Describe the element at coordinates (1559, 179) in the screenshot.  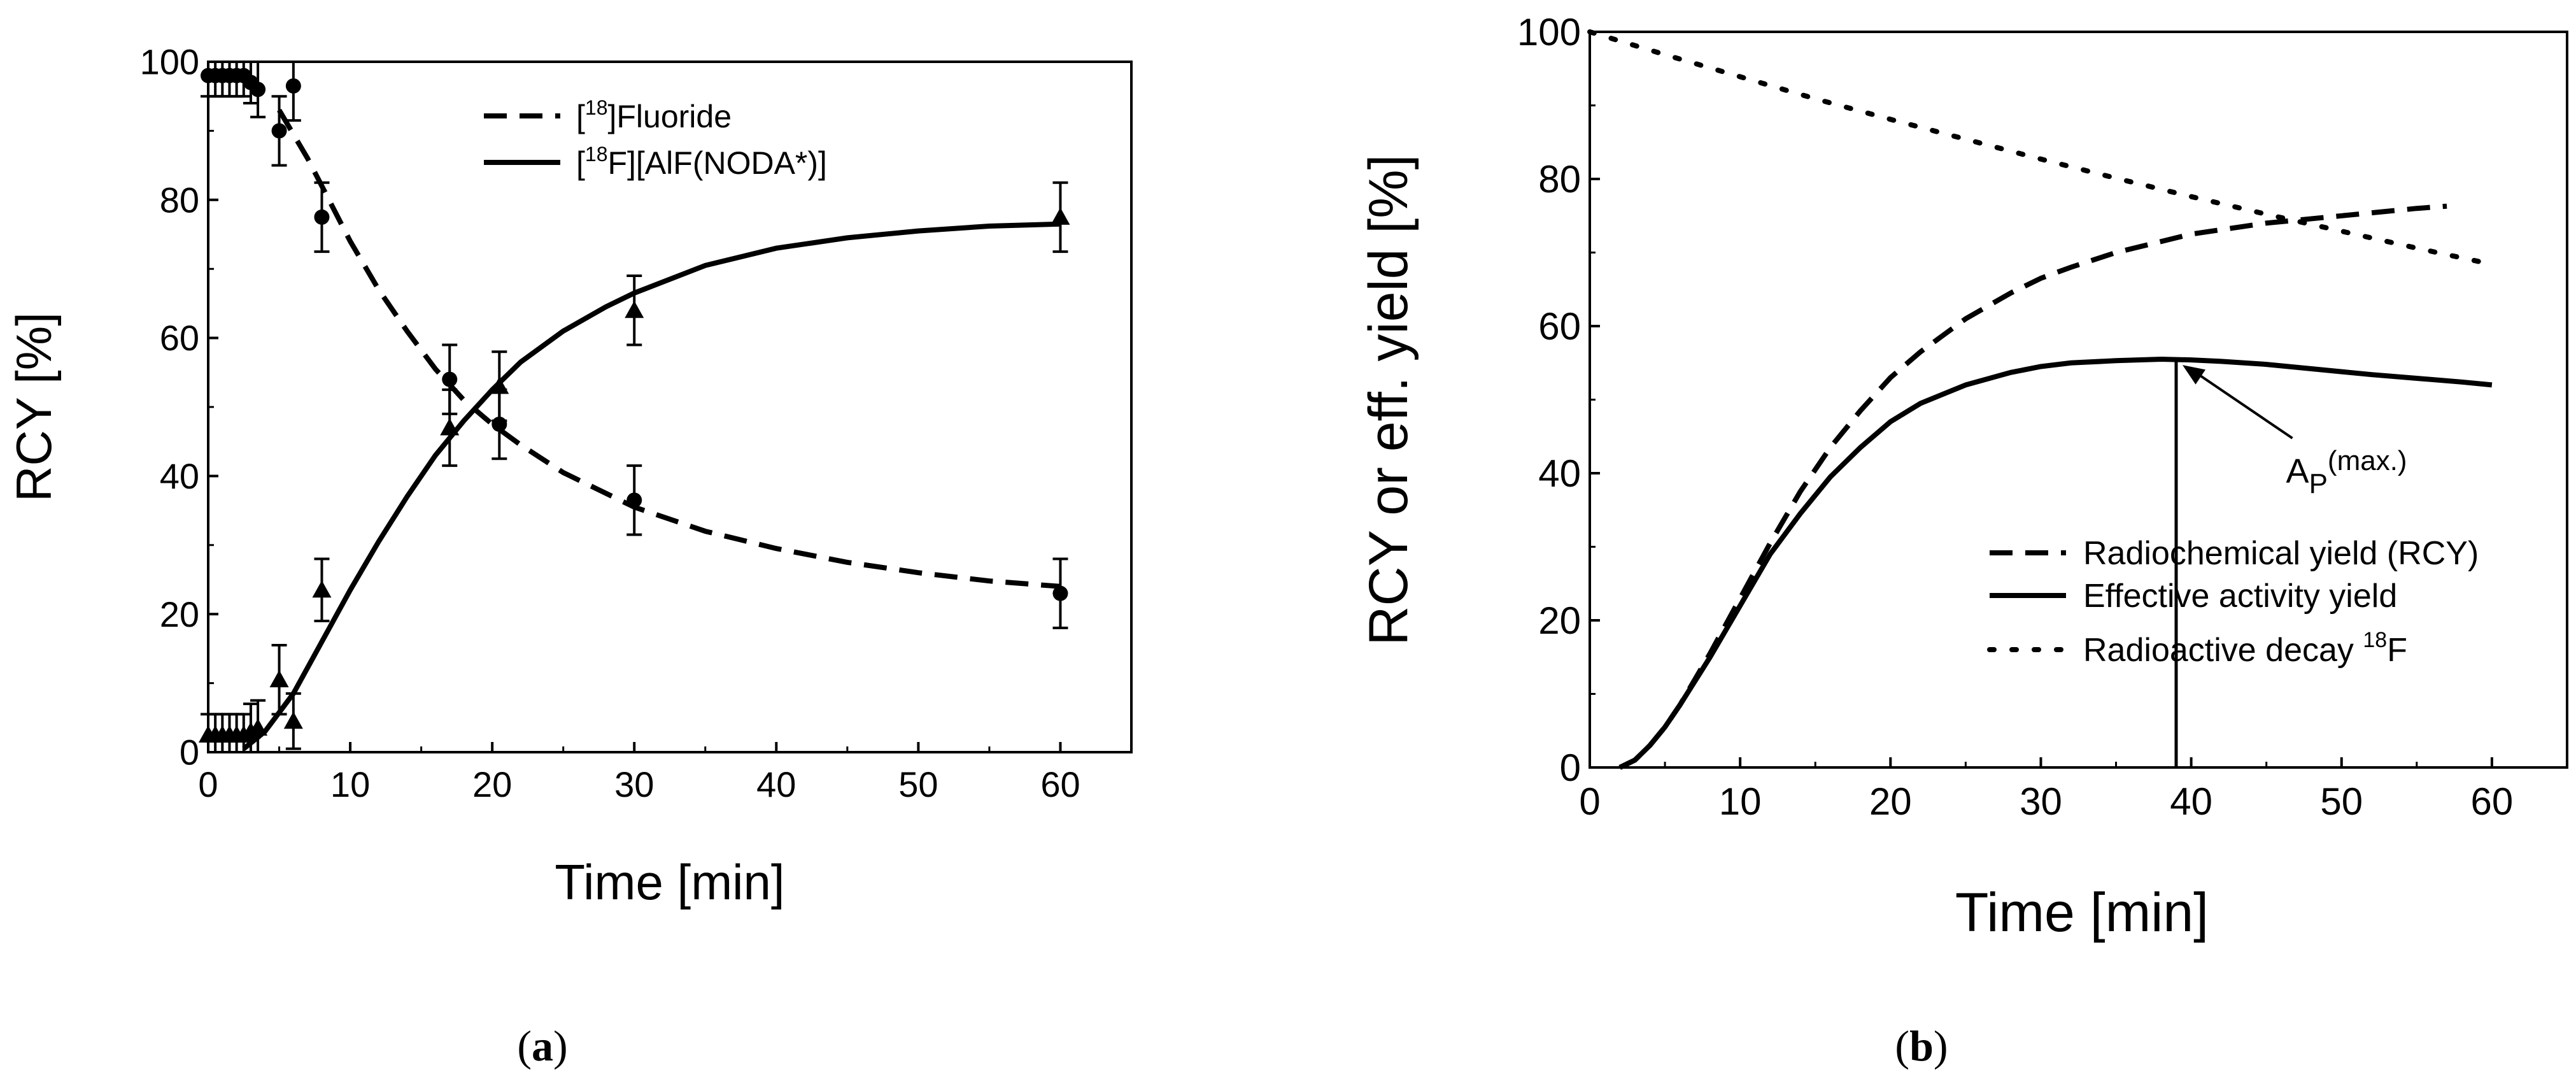
I see `chart-b-y-tick-label: 80` at that location.